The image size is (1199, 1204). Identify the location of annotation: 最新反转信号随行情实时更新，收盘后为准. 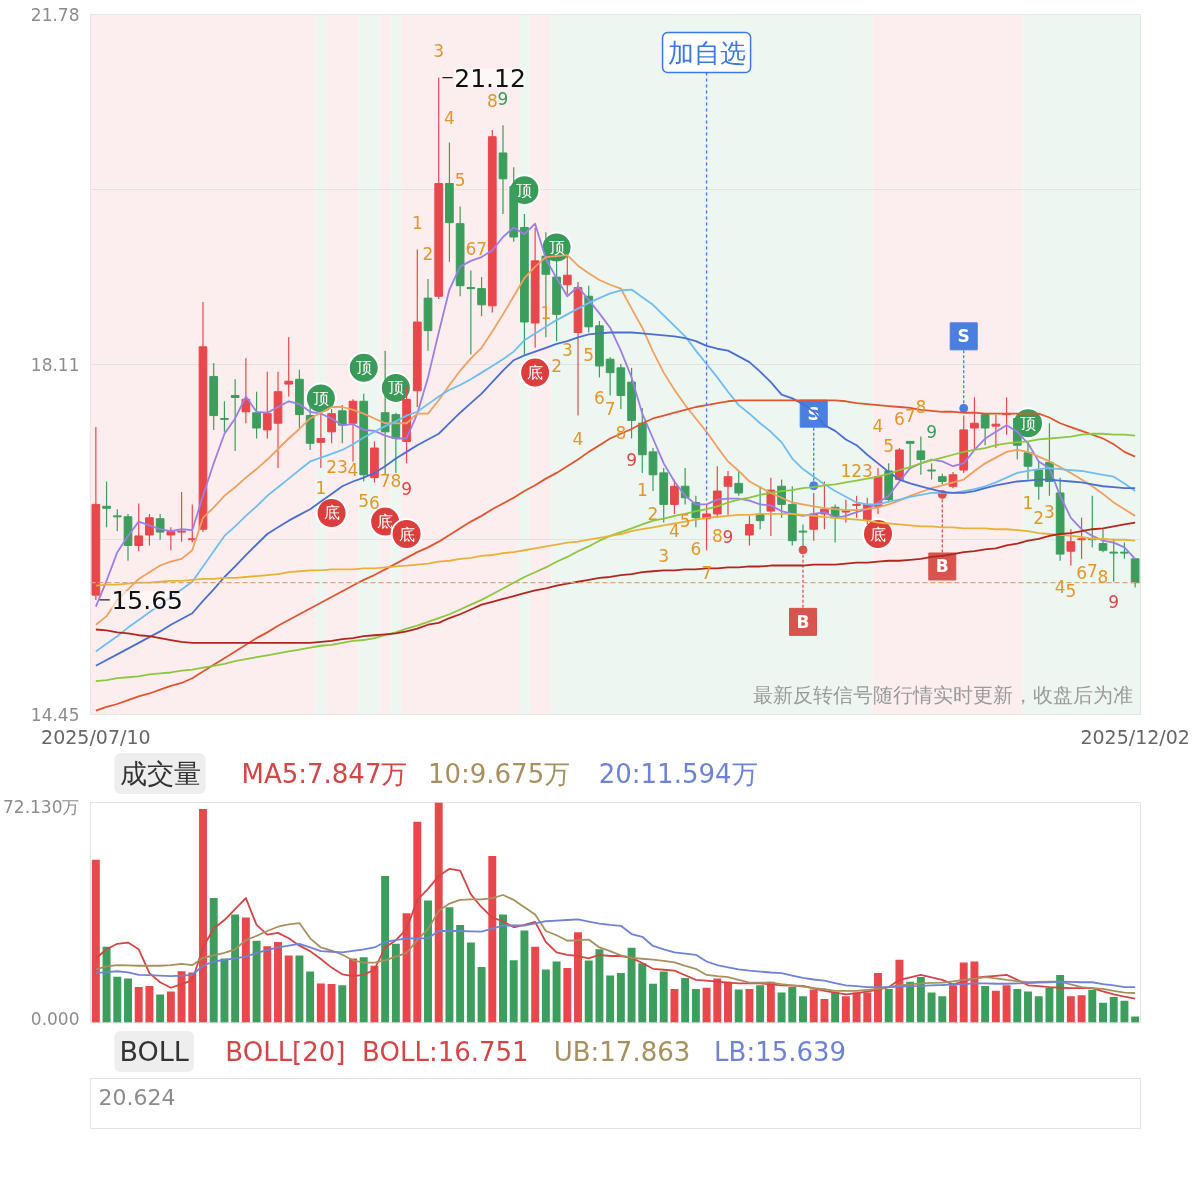
(942, 694).